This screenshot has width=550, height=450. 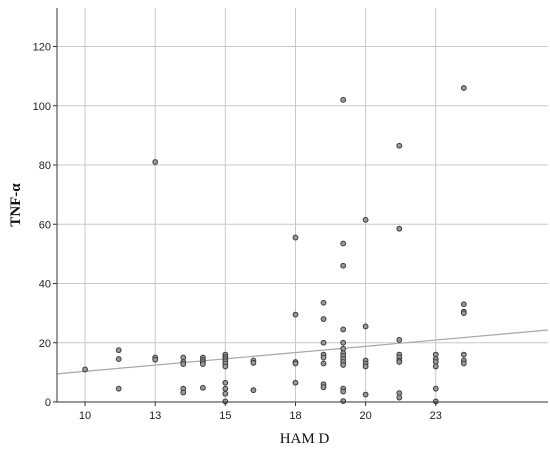 What do you see at coordinates (42, 48) in the screenshot?
I see `y-tick-label: 120` at bounding box center [42, 48].